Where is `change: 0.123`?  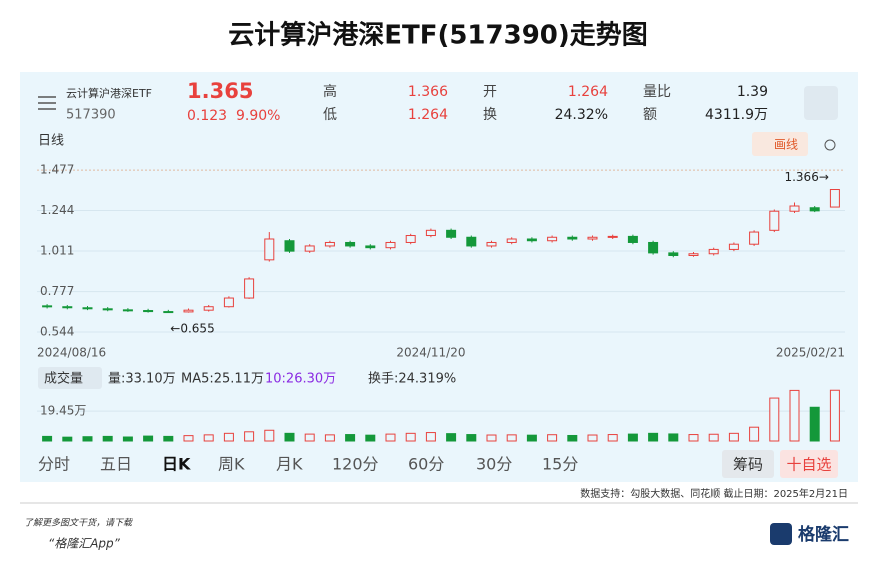 change: 0.123 is located at coordinates (207, 116).